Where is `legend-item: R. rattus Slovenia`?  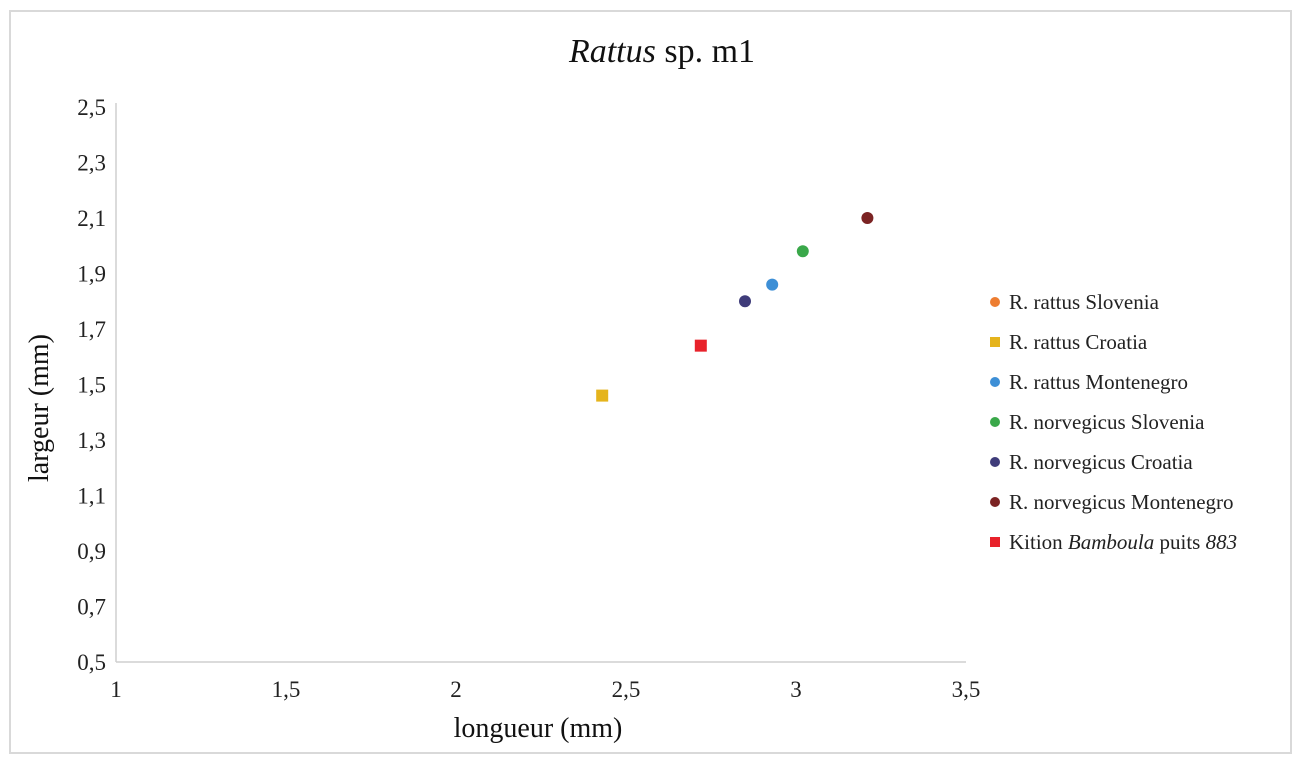
legend-item: R. rattus Slovenia is located at coordinates (1075, 302).